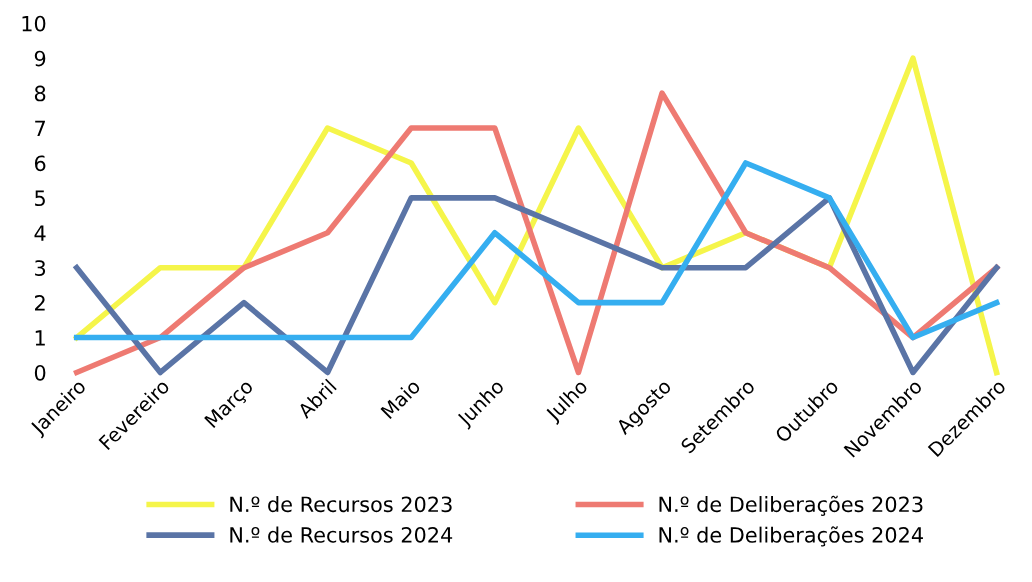 The height and width of the screenshot is (582, 1032). Describe the element at coordinates (40, 233) in the screenshot. I see `y-tick-label: 4` at that location.